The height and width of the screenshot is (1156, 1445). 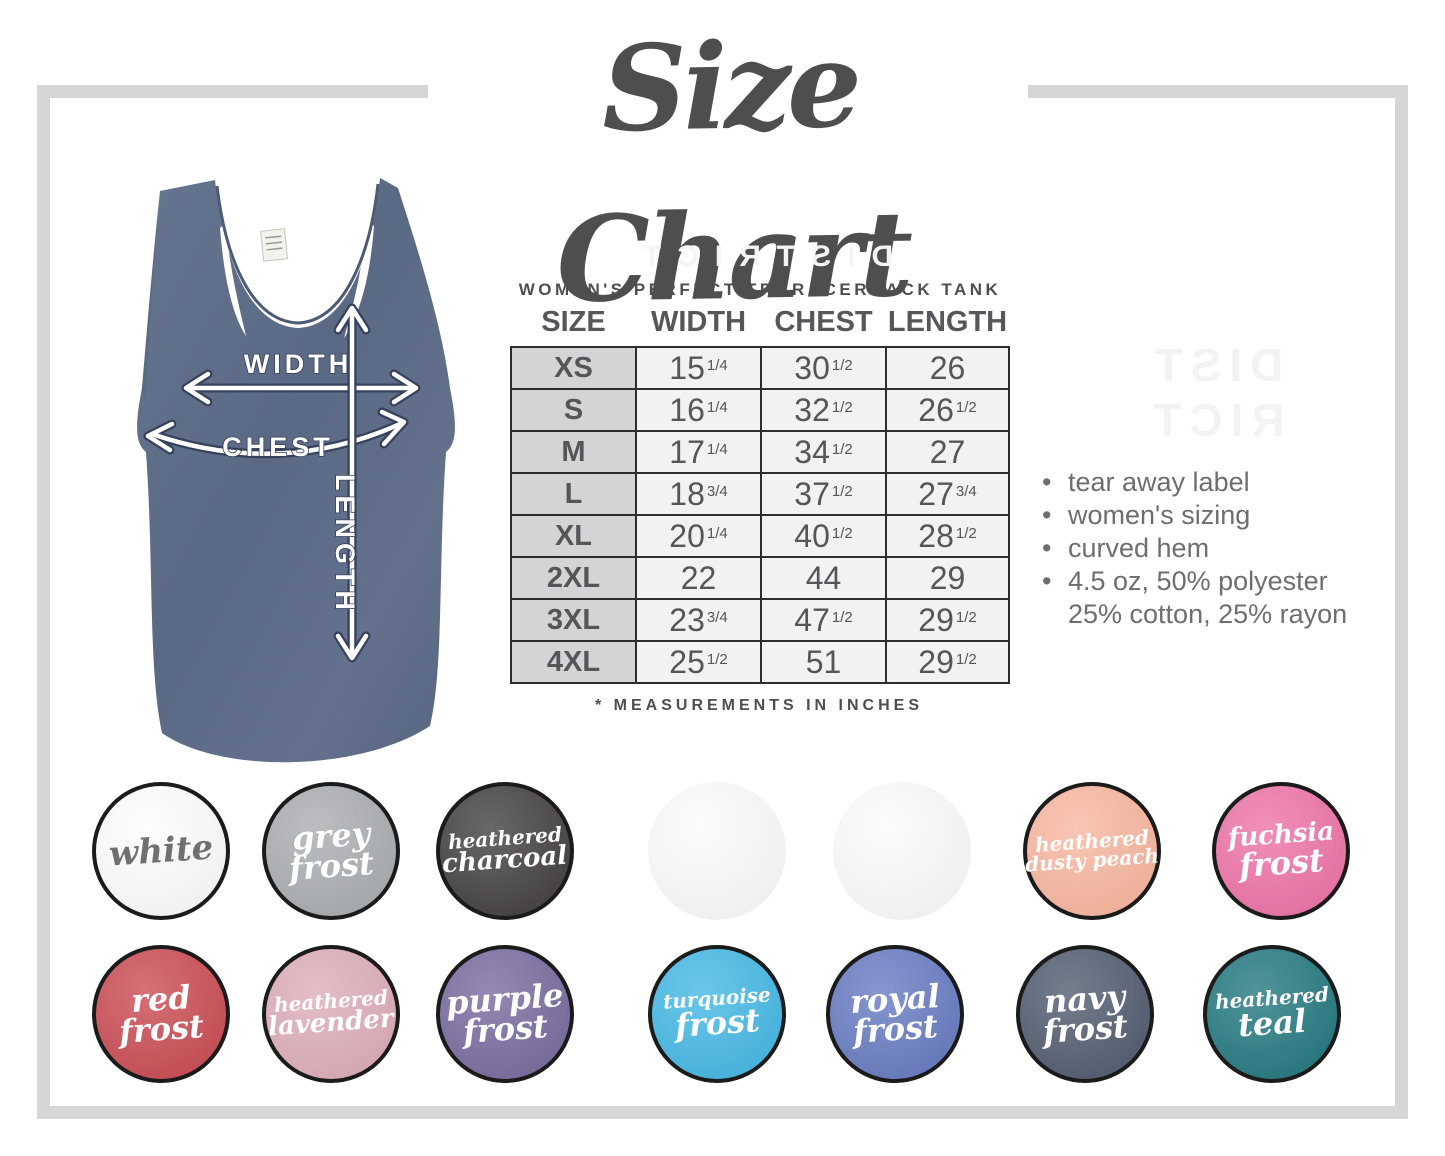 I want to click on tank-top-diagram: WIDTH CHEST LENGTH, so click(x=300, y=468).